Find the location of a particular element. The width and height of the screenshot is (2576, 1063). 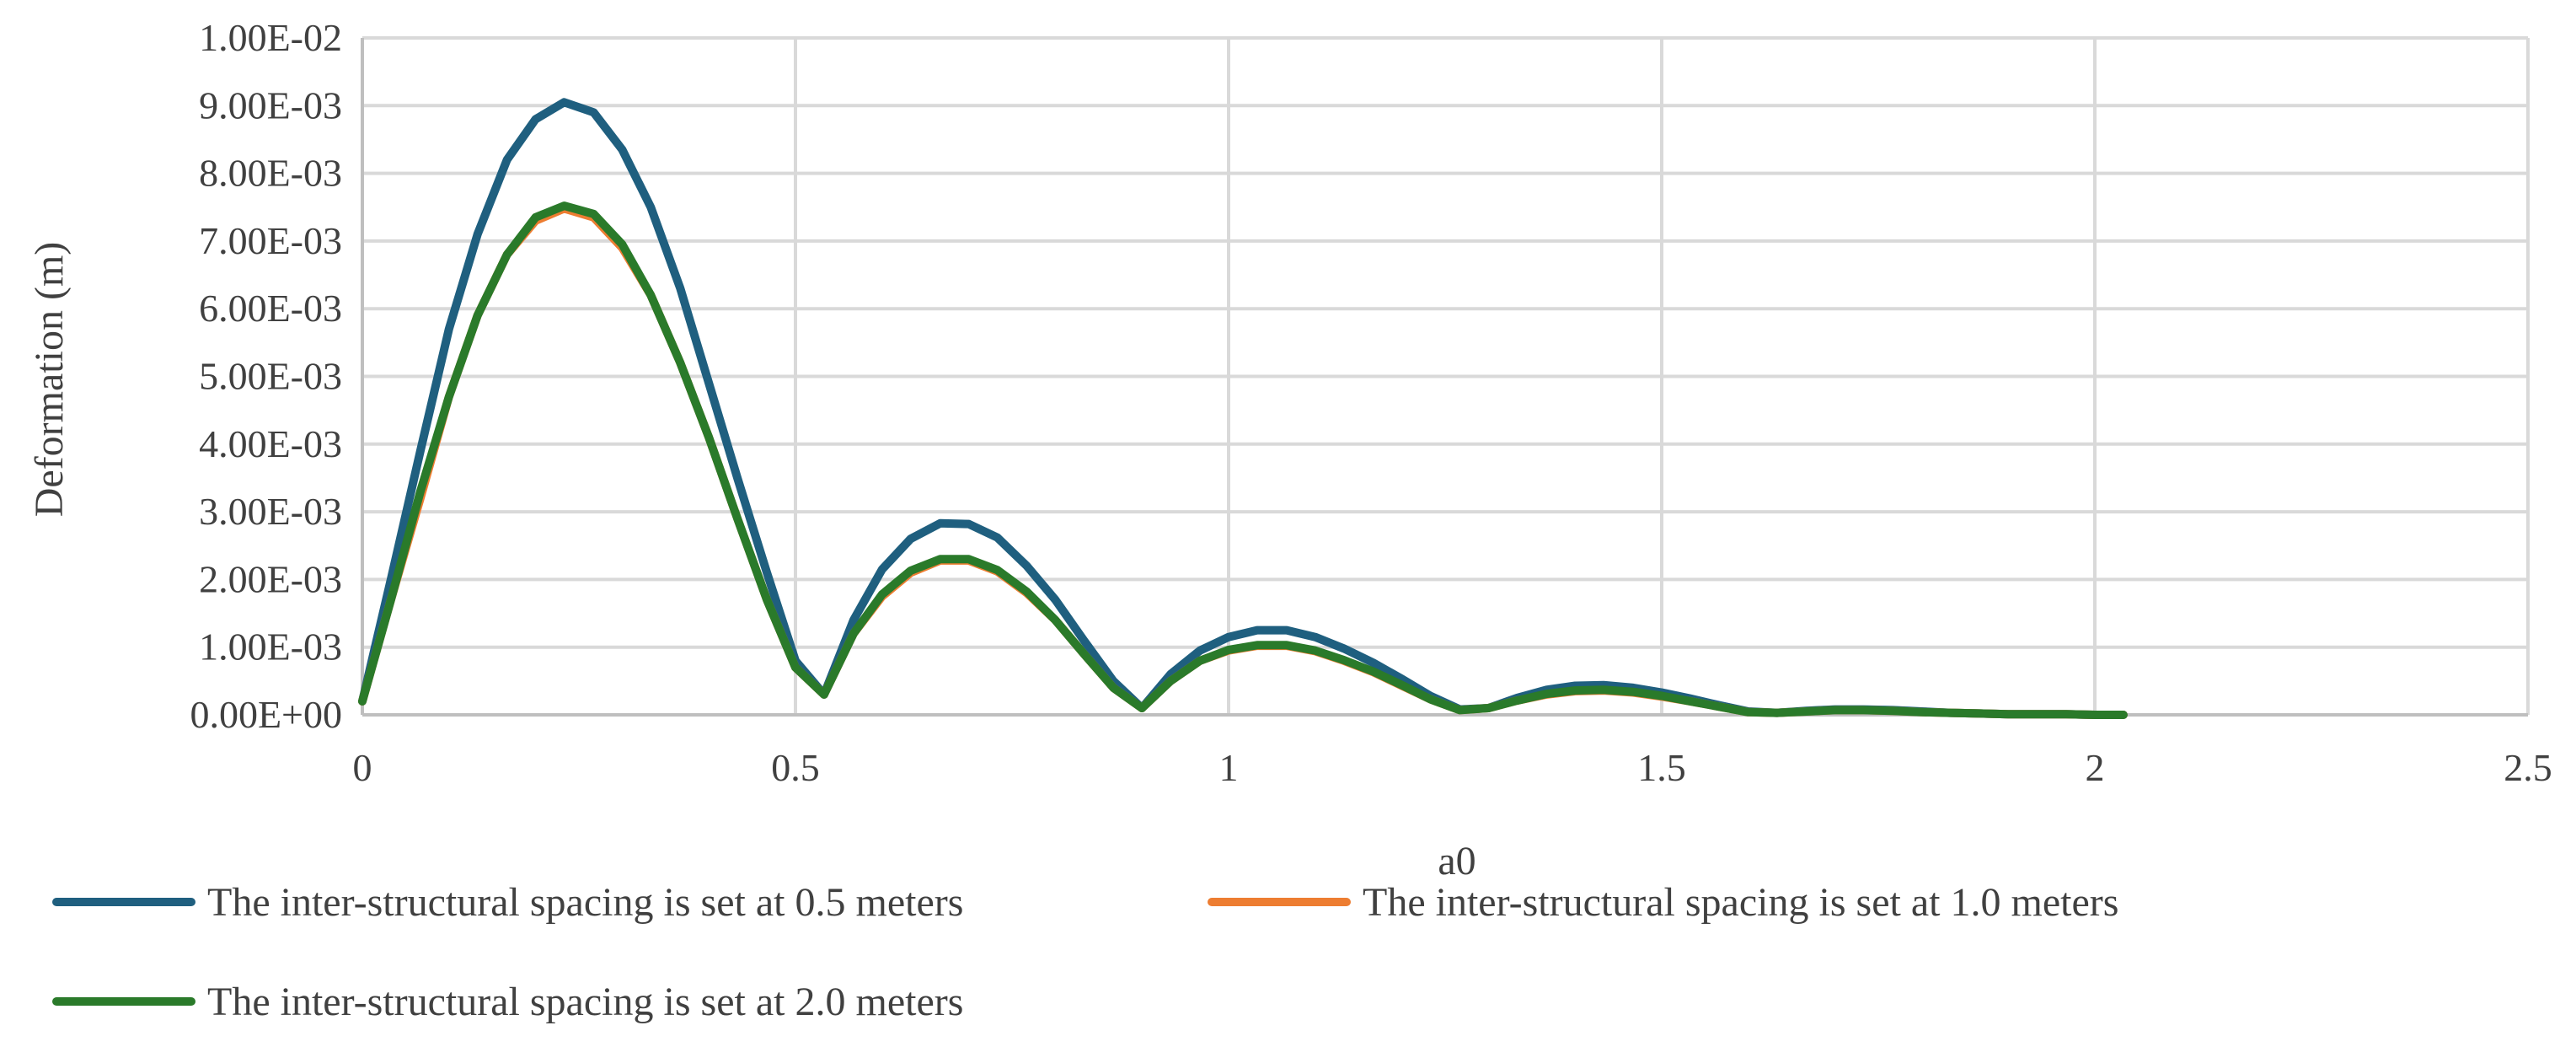

y-tick-label: 0.00E+00 is located at coordinates (266, 715).